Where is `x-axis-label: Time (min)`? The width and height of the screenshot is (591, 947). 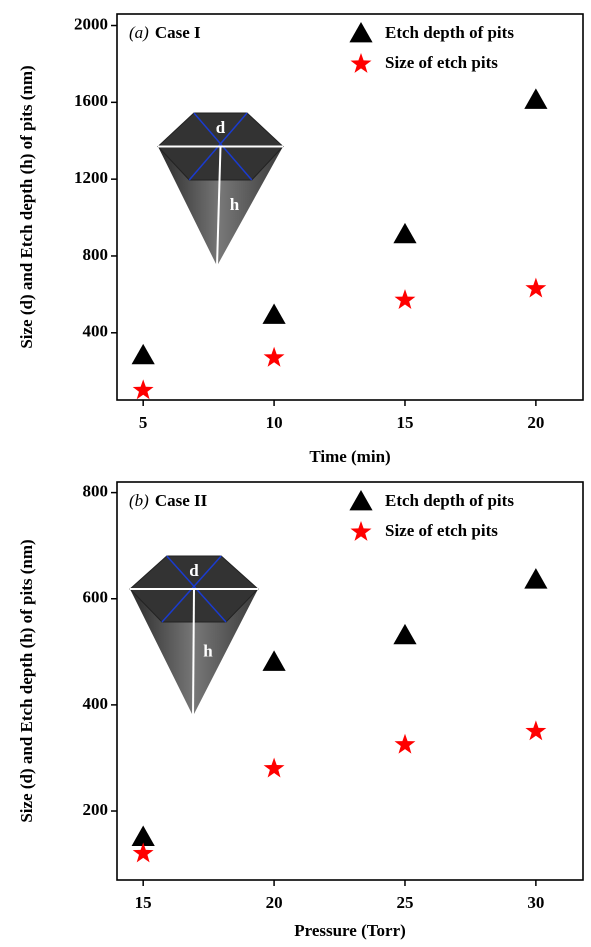 x-axis-label: Time (min) is located at coordinates (349, 456).